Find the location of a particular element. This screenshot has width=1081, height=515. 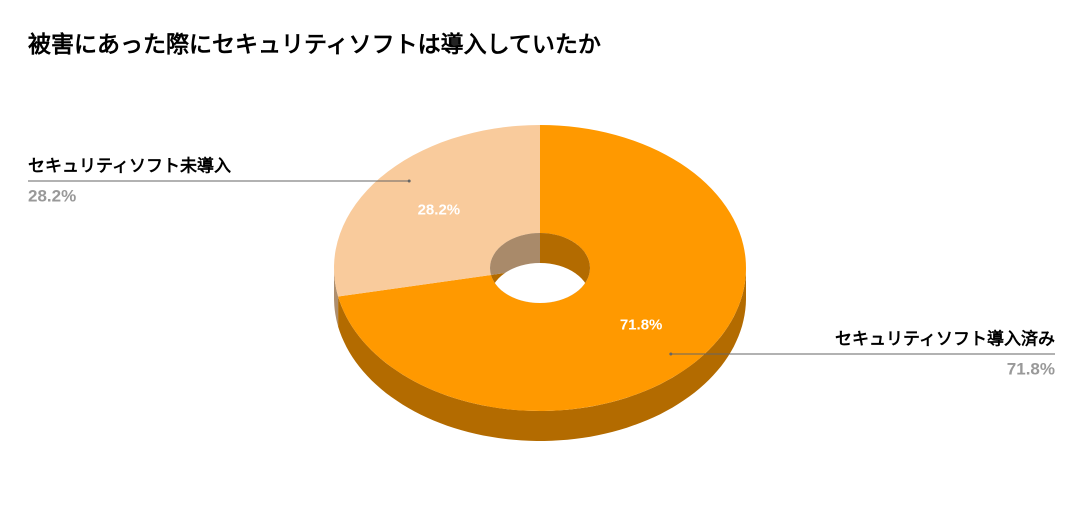

chart-title: 被害にあった際にセキュリティソフトは導入していたか is located at coordinates (314, 44).